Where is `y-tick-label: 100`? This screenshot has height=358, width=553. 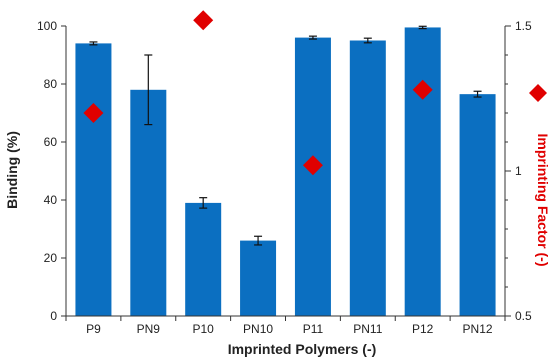
y-tick-label: 100 is located at coordinates (47, 26).